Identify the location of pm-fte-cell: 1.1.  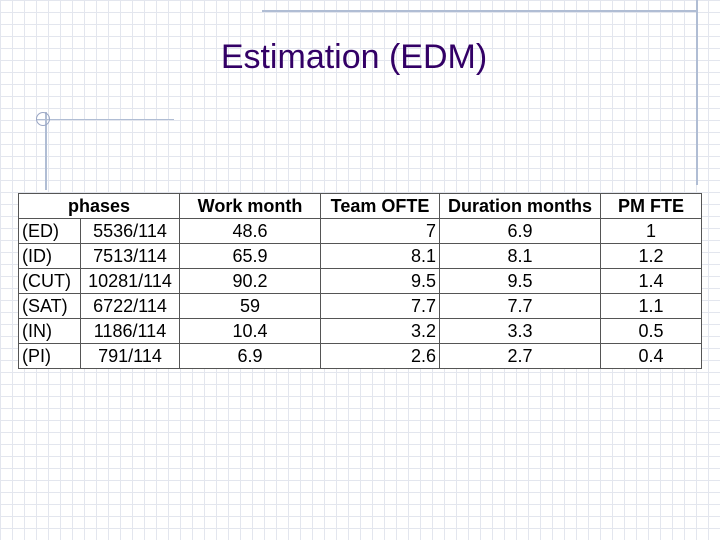
(651, 306).